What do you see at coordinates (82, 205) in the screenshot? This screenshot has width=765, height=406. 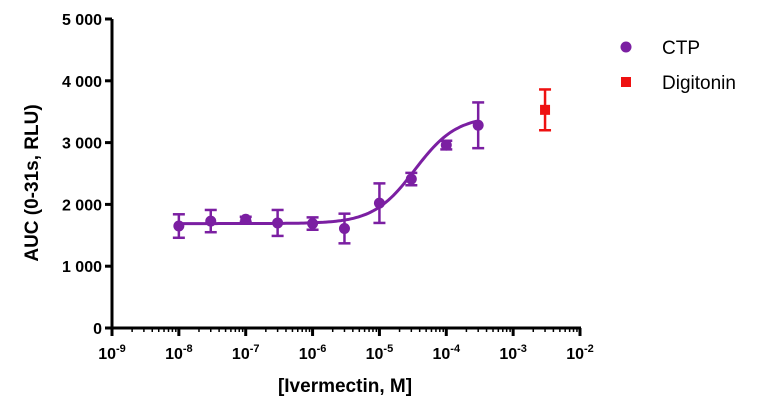 I see `y-tick-label: 2 000` at bounding box center [82, 205].